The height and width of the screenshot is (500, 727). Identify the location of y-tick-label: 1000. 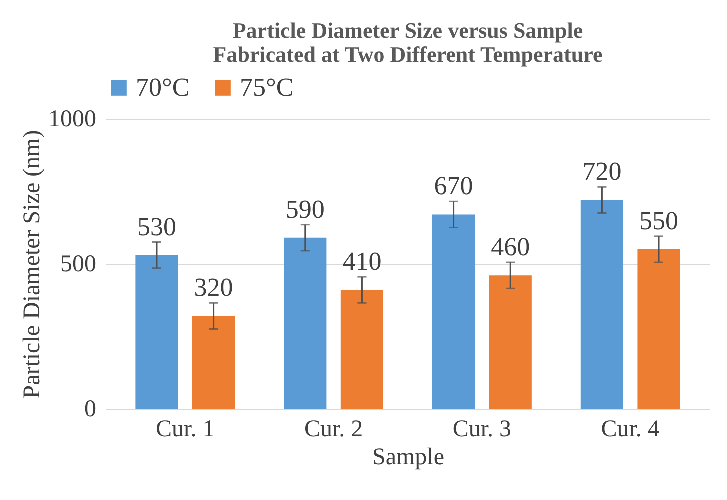
(72, 119).